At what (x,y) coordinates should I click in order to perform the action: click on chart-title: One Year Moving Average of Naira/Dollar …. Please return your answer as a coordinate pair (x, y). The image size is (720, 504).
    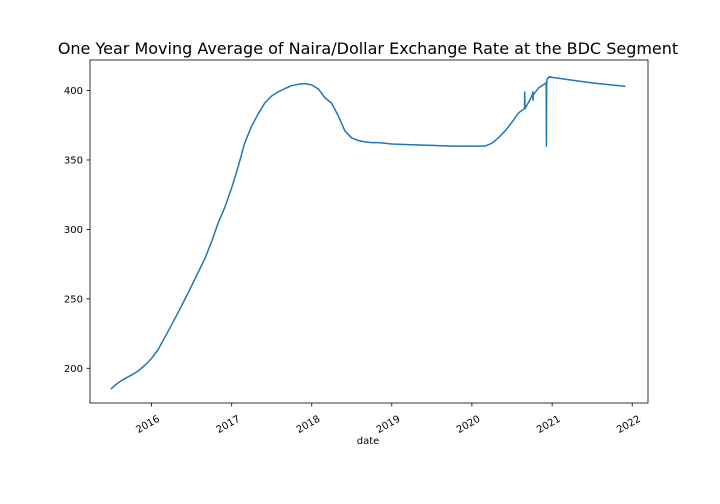
    Looking at the image, I should click on (368, 48).